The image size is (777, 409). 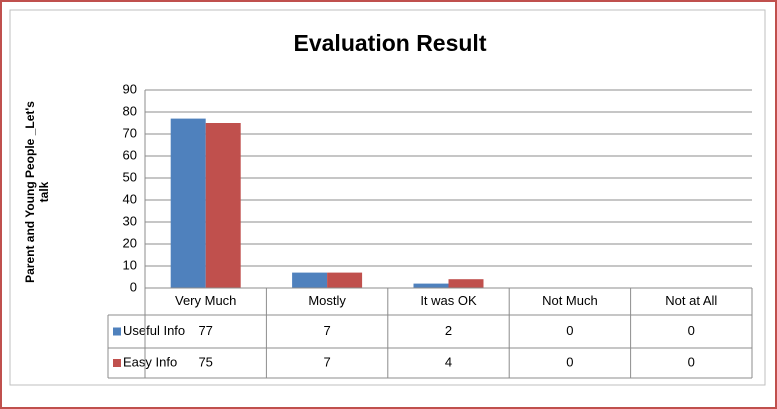 What do you see at coordinates (37, 192) in the screenshot?
I see `y-axis-label: Parent and Young People _Let's talk` at bounding box center [37, 192].